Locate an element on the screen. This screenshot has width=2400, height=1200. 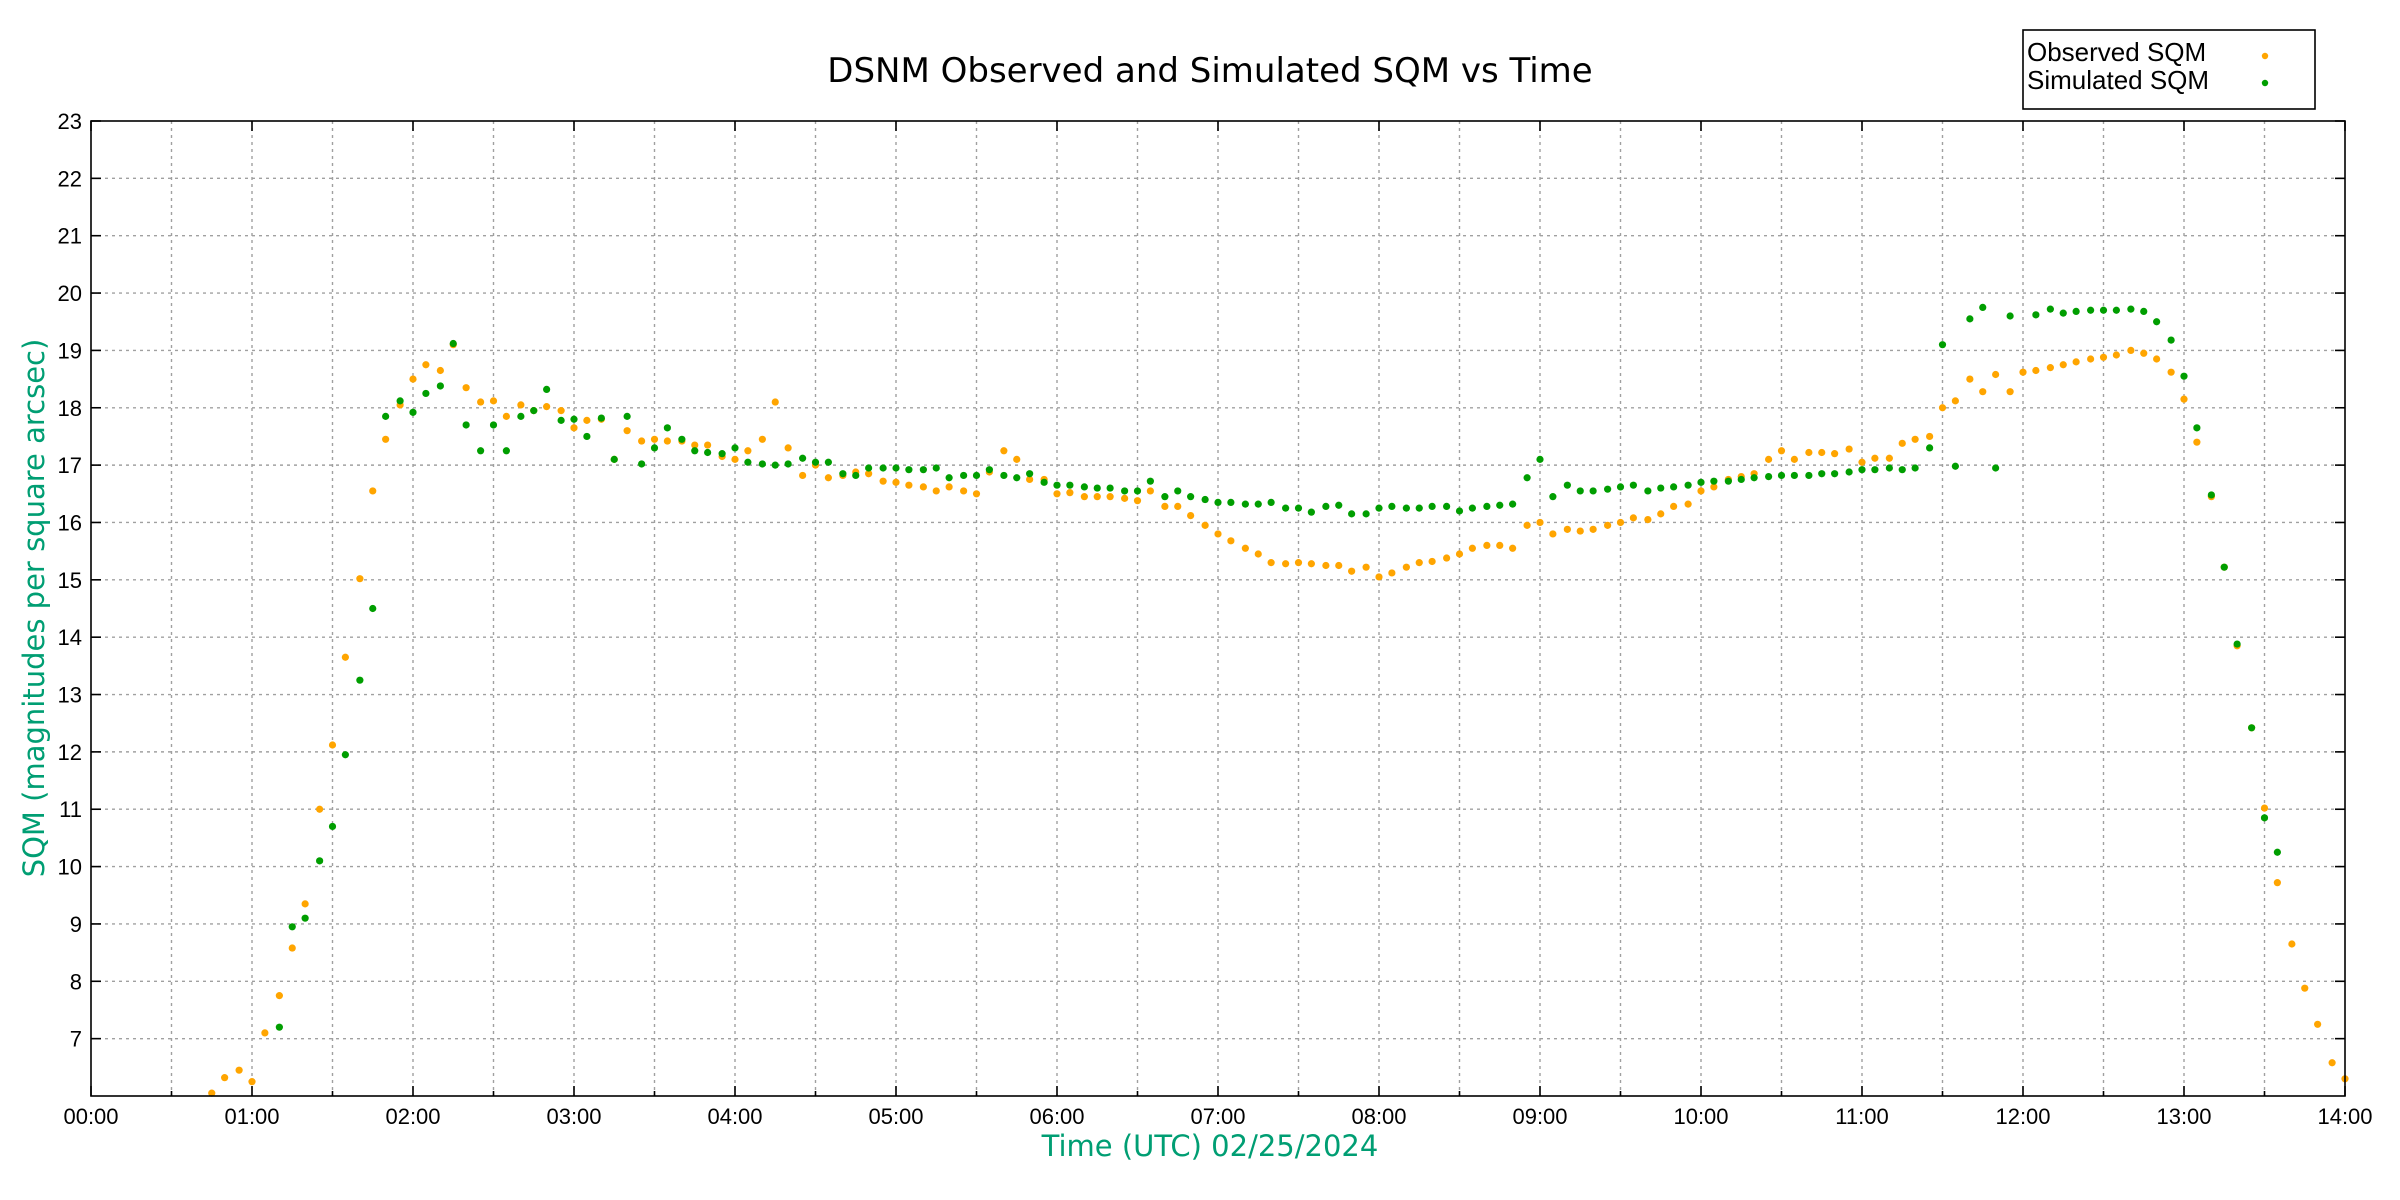
y-tick-label: 7 is located at coordinates (76, 1039).